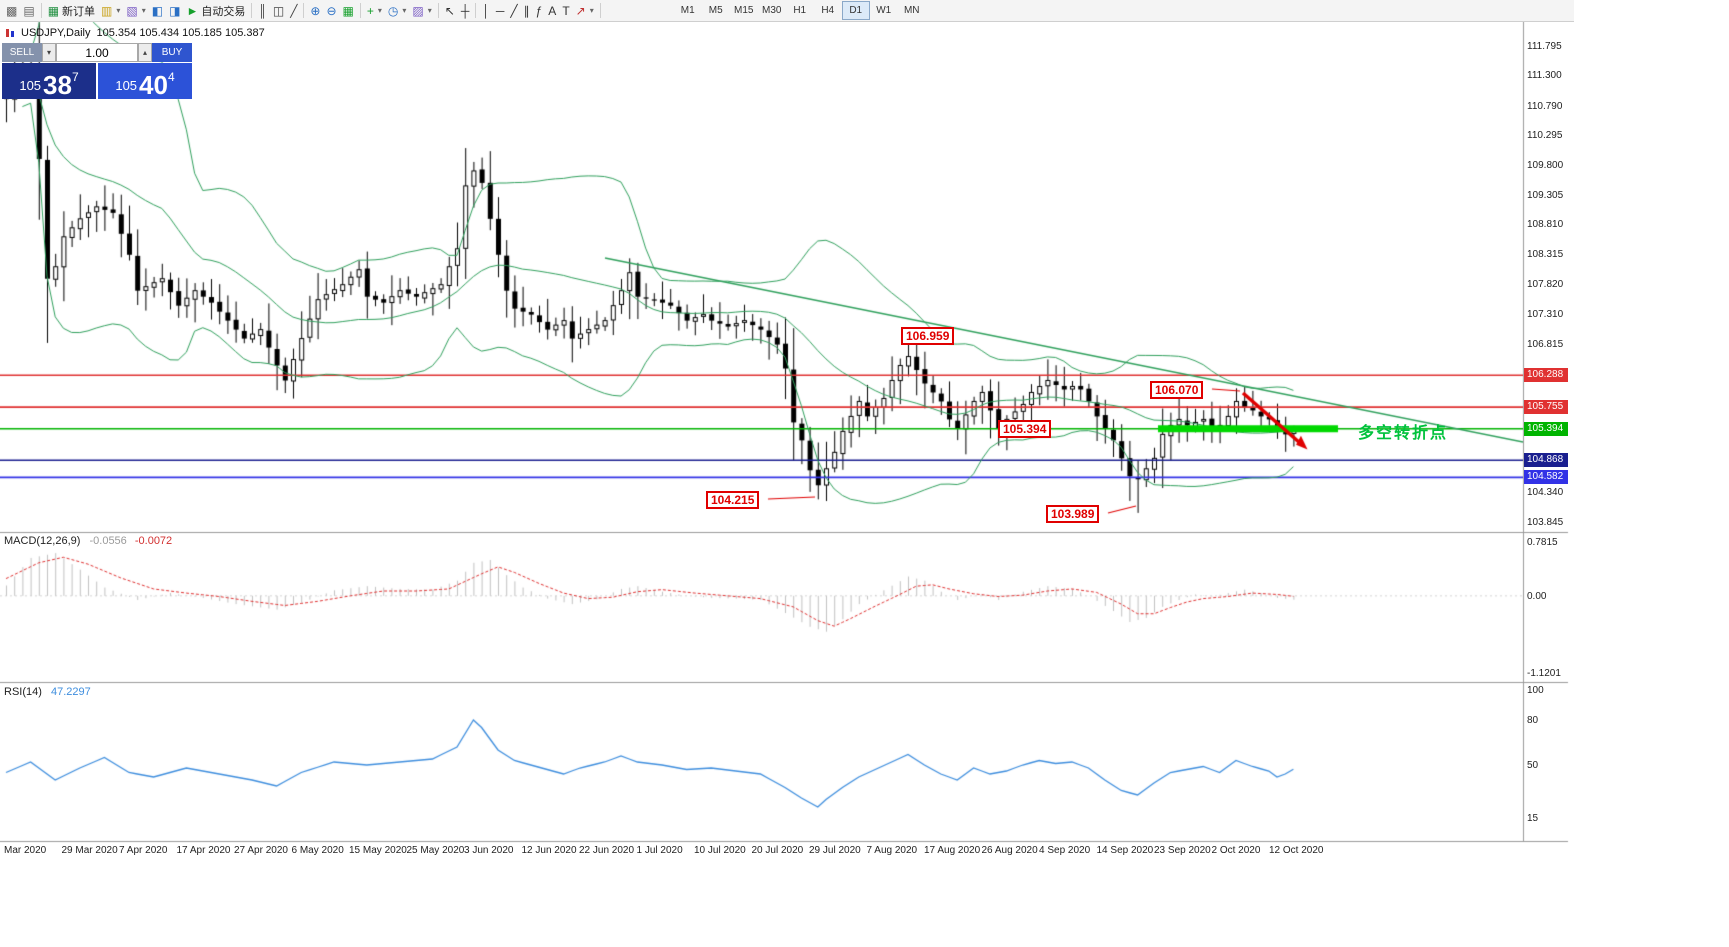 The width and height of the screenshot is (1729, 947). Describe the element at coordinates (56, 33) in the screenshot. I see `chart-symbol-period: USDJPY,Daily` at that location.